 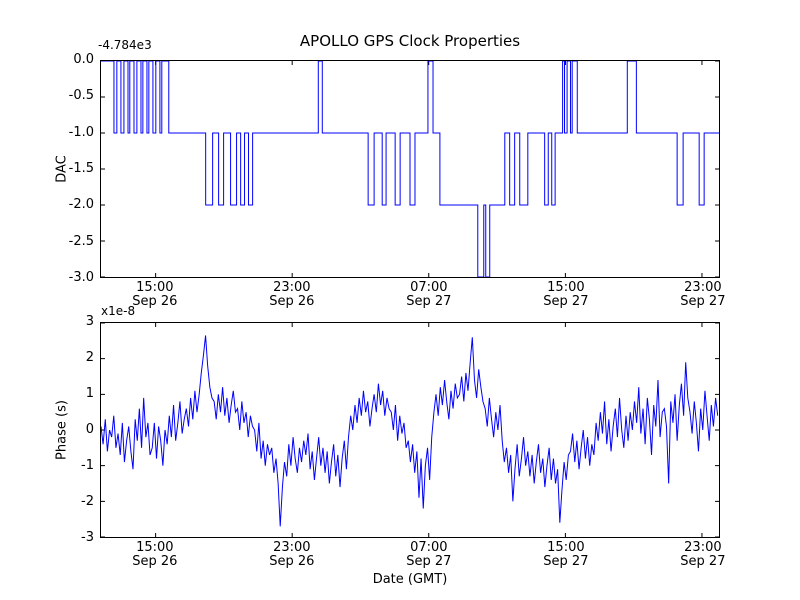 What do you see at coordinates (81, 205) in the screenshot?
I see `y-tick-label: -2.0` at bounding box center [81, 205].